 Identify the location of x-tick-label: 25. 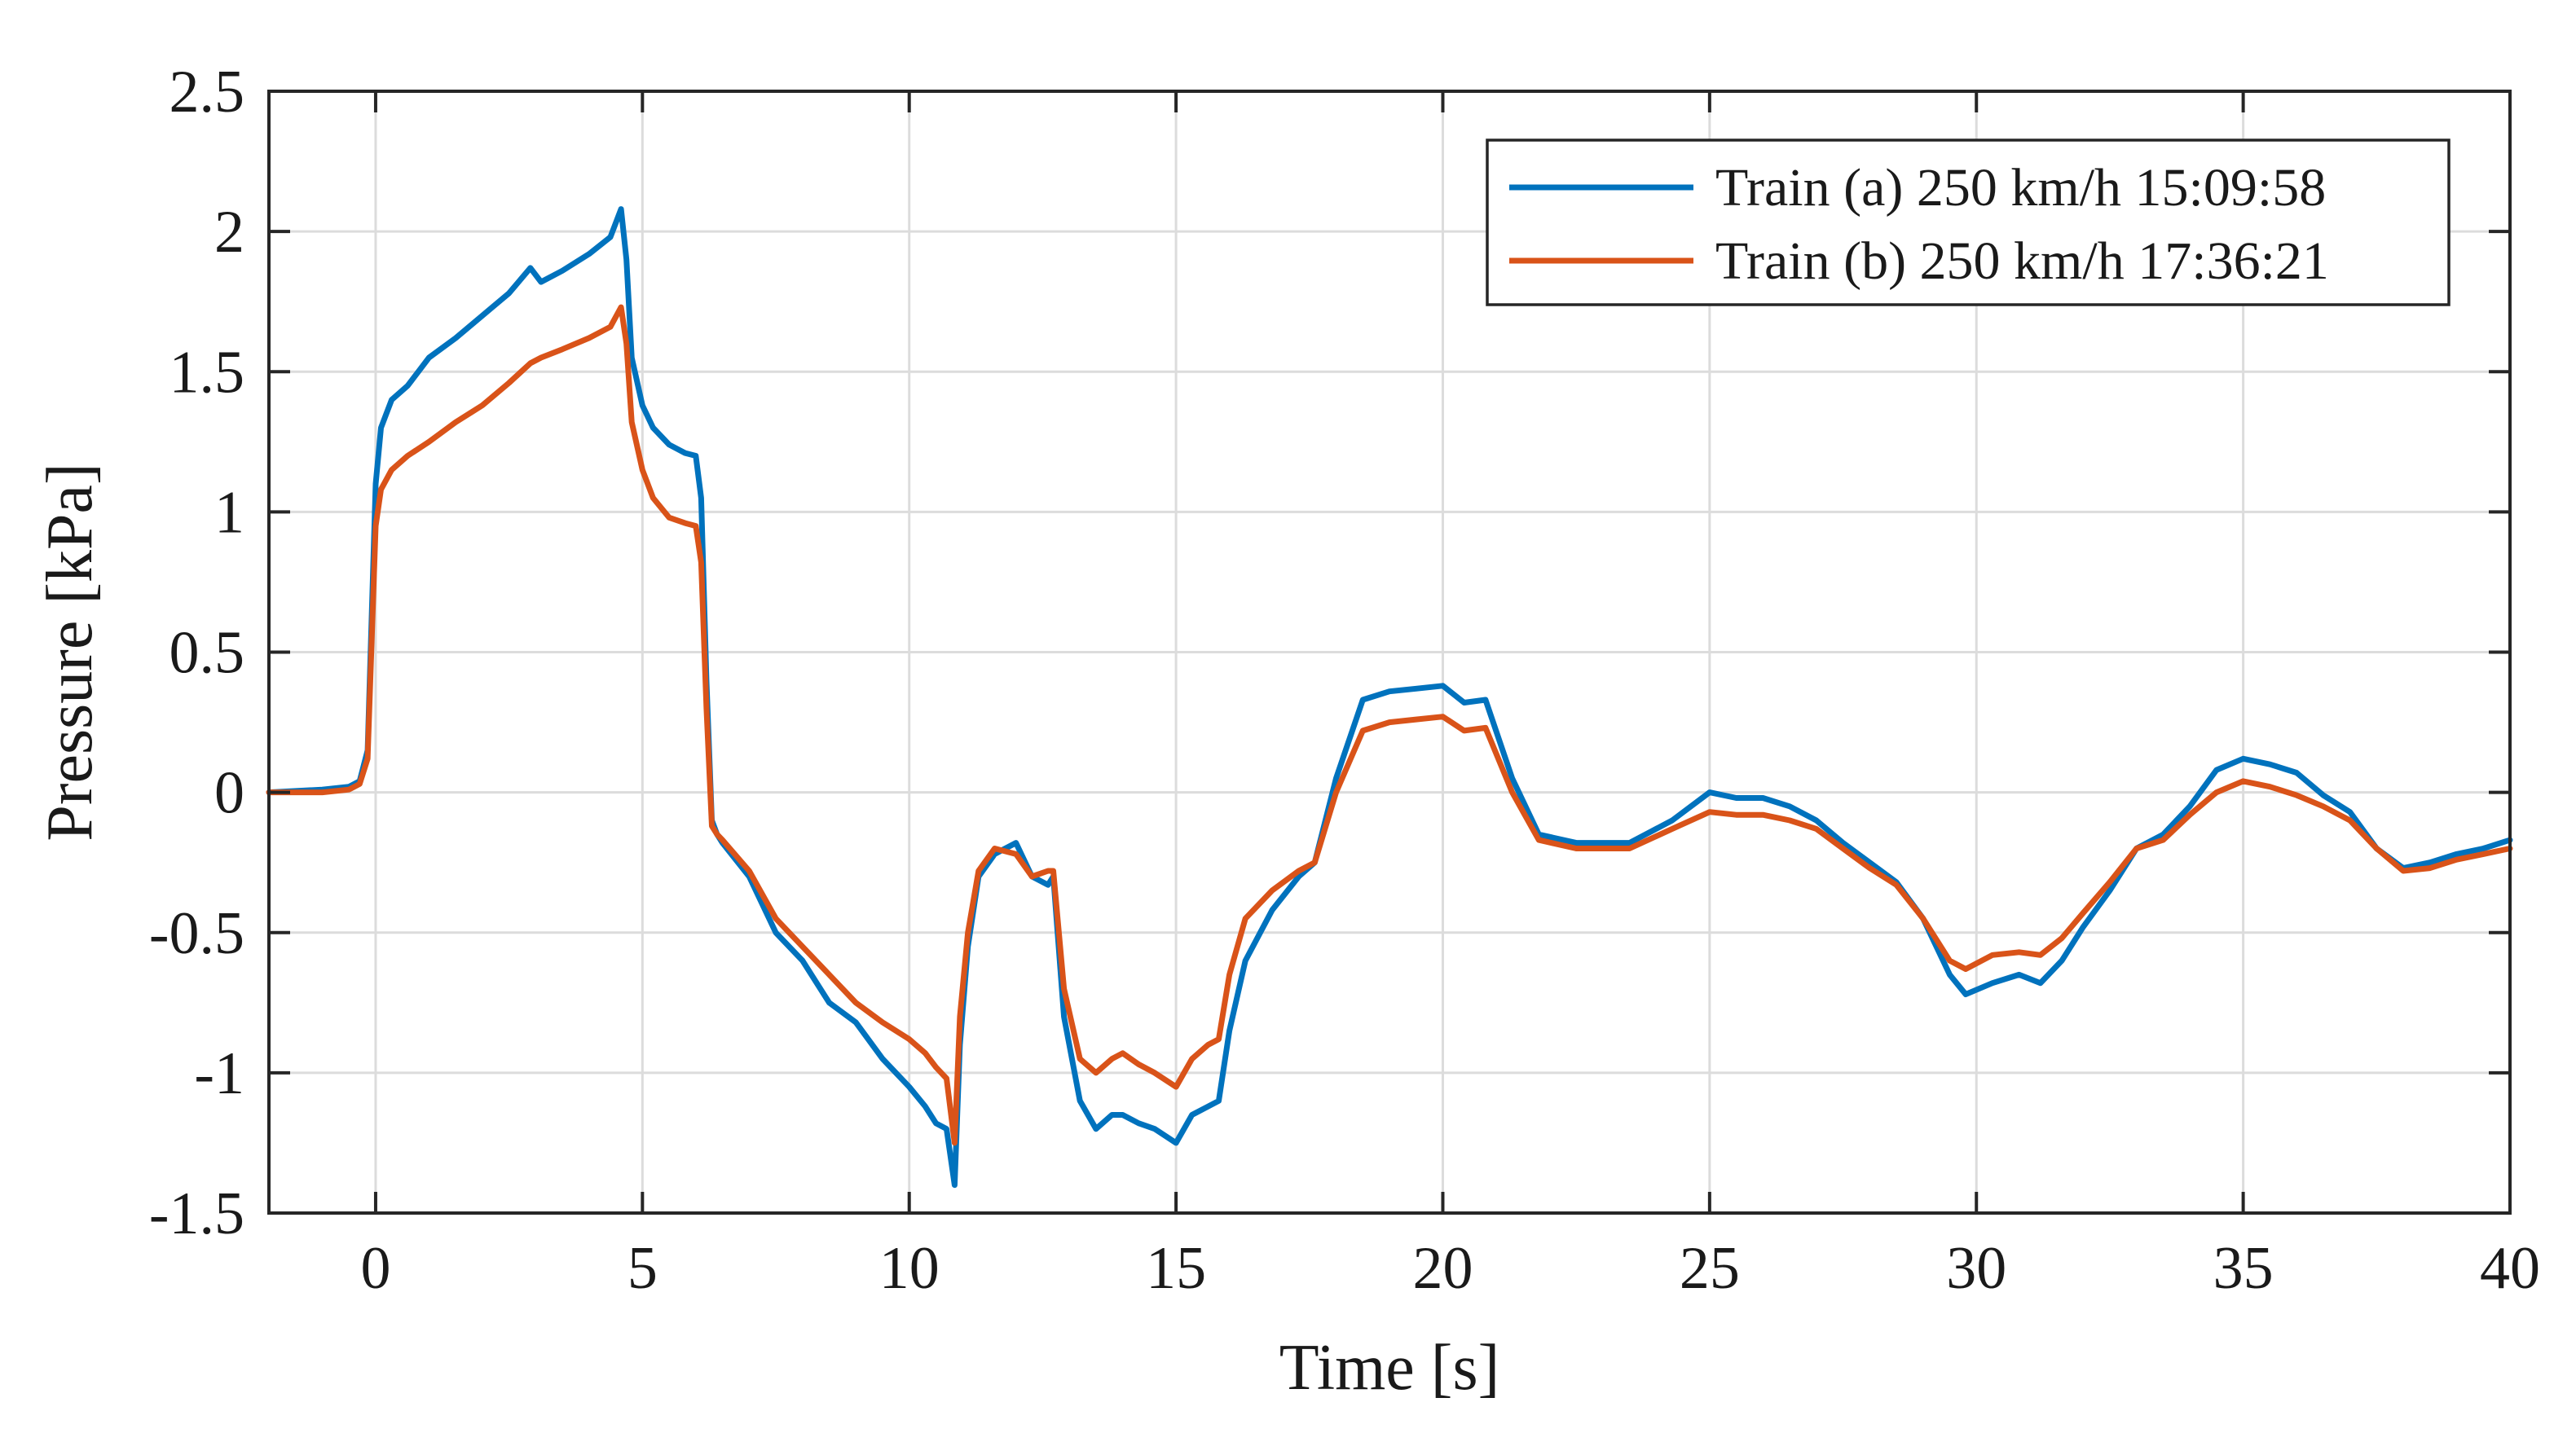
(1710, 1269).